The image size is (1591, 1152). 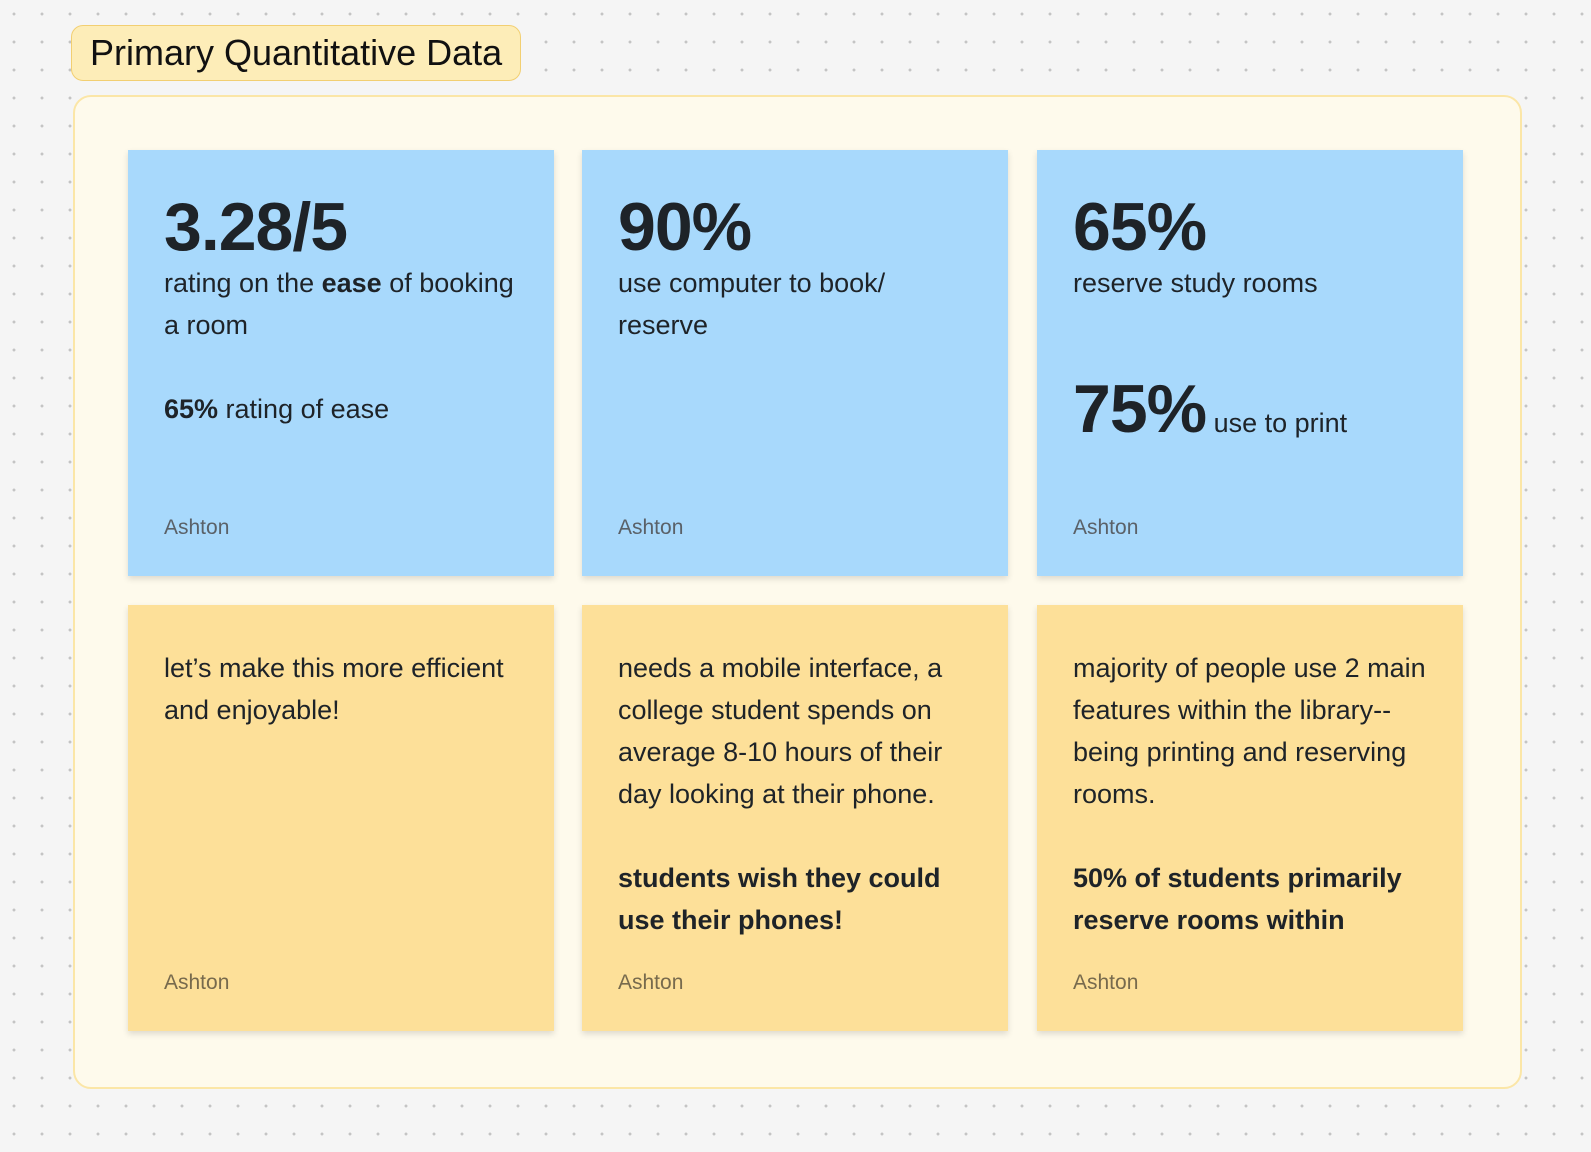 What do you see at coordinates (1277, 423) in the screenshot?
I see `note-text: use to print` at bounding box center [1277, 423].